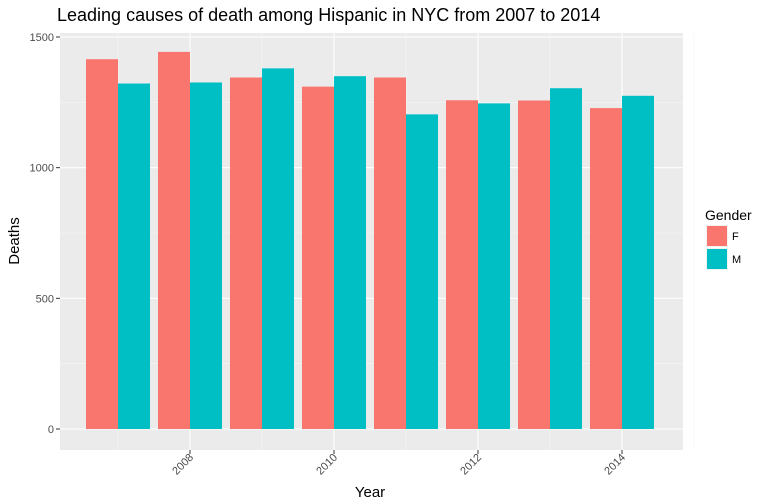 This screenshot has height=504, width=769. Describe the element at coordinates (638, 262) in the screenshot. I see `bar-M-2014` at that location.